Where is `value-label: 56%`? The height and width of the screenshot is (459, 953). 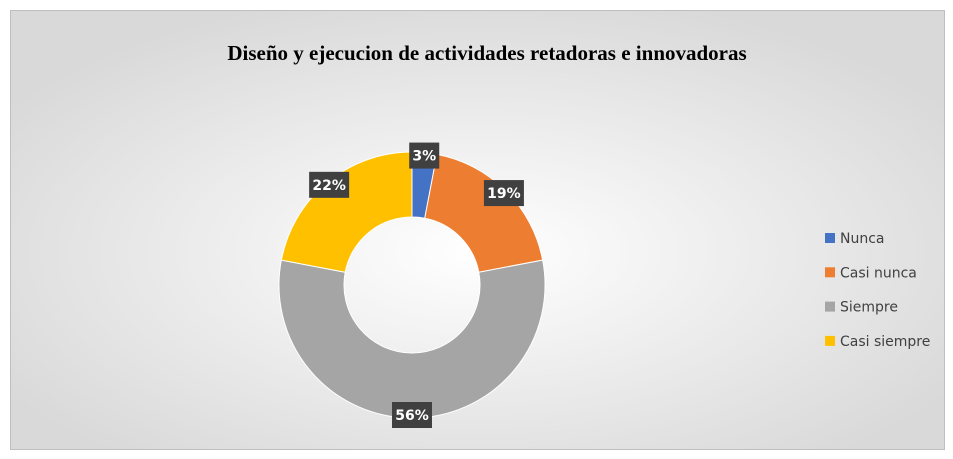 value-label: 56% is located at coordinates (412, 416).